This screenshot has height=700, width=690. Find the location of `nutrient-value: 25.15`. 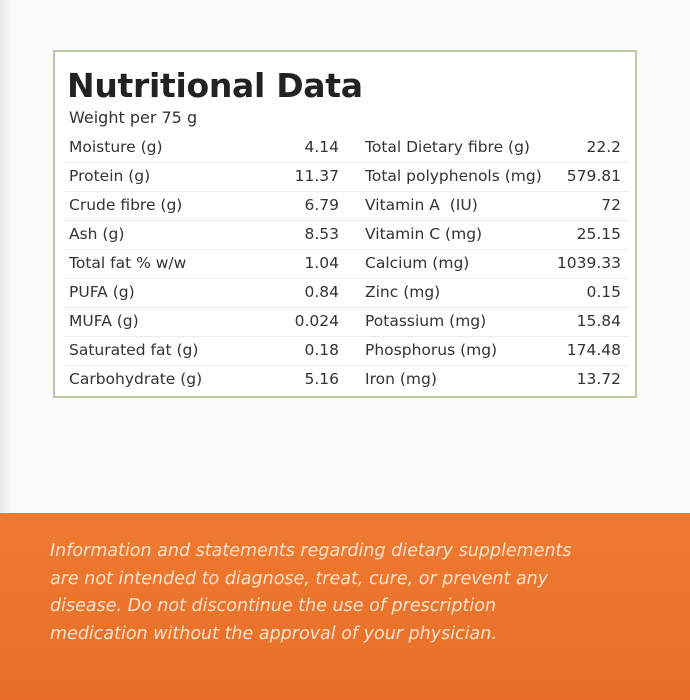

nutrient-value: 25.15 is located at coordinates (598, 234).